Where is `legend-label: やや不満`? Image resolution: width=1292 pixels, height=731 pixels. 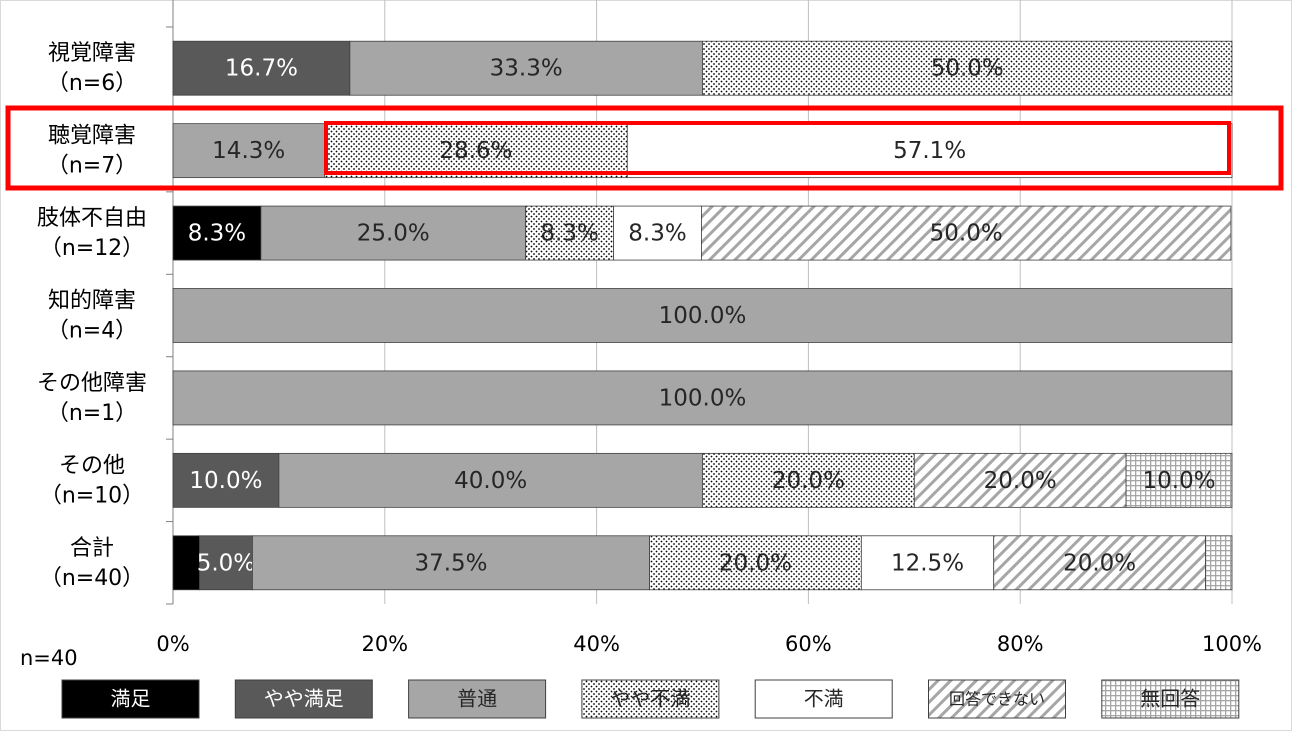 legend-label: やや不満 is located at coordinates (650, 699).